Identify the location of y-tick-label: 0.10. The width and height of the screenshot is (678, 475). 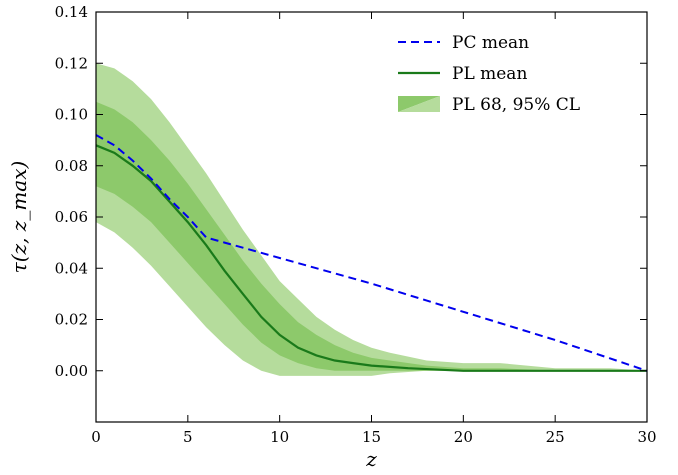
(71, 115).